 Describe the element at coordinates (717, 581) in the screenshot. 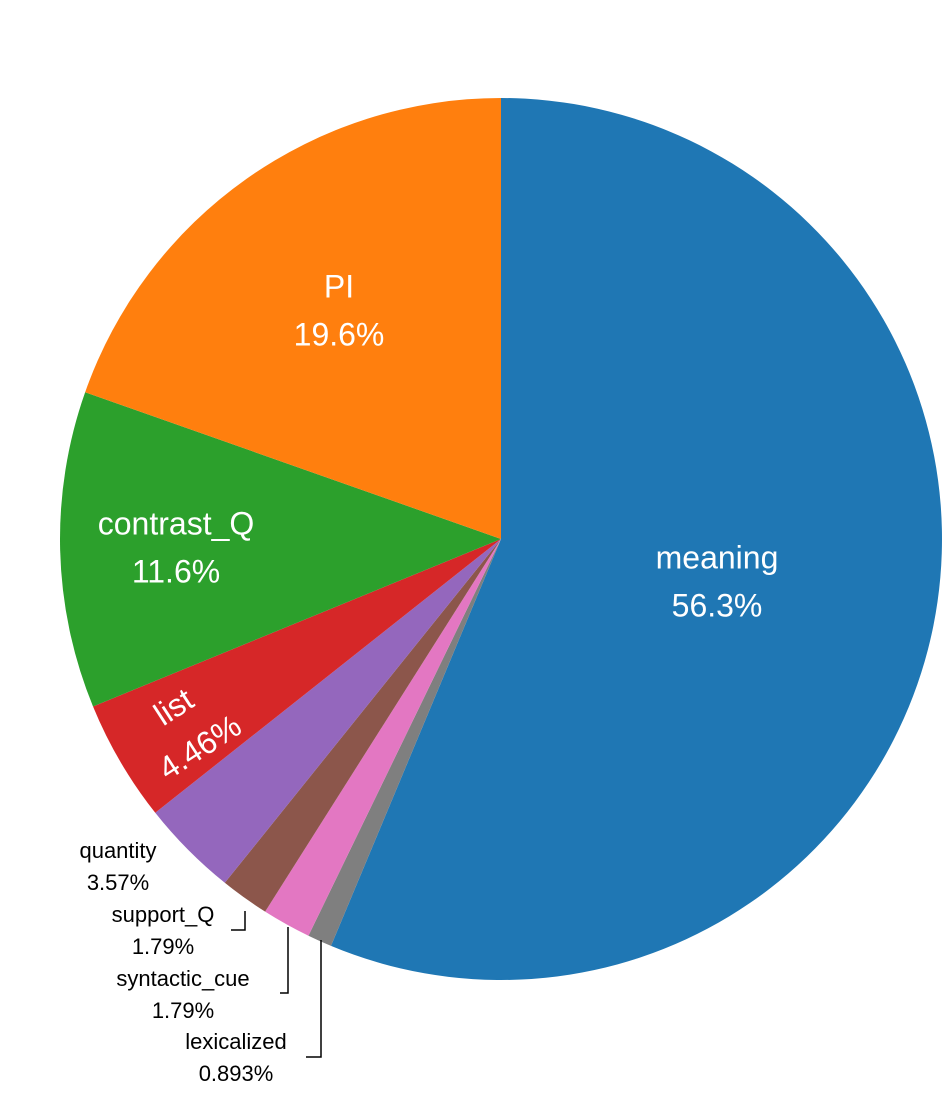

I see `slice-label: meaning 56.3%` at that location.